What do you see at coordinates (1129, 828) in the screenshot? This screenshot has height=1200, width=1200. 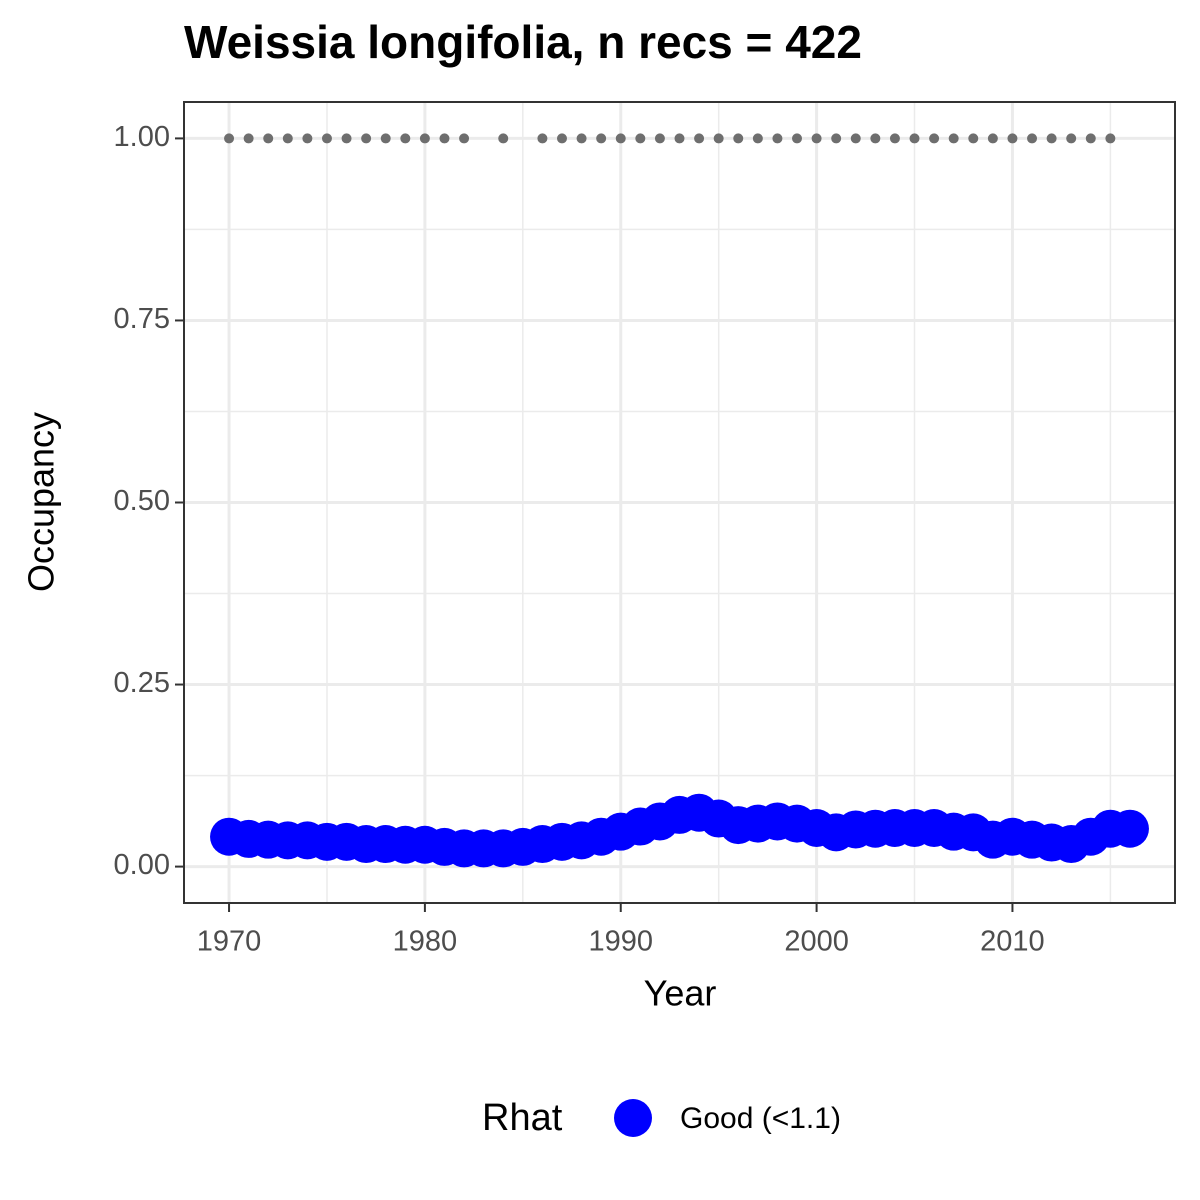 I see `point` at bounding box center [1129, 828].